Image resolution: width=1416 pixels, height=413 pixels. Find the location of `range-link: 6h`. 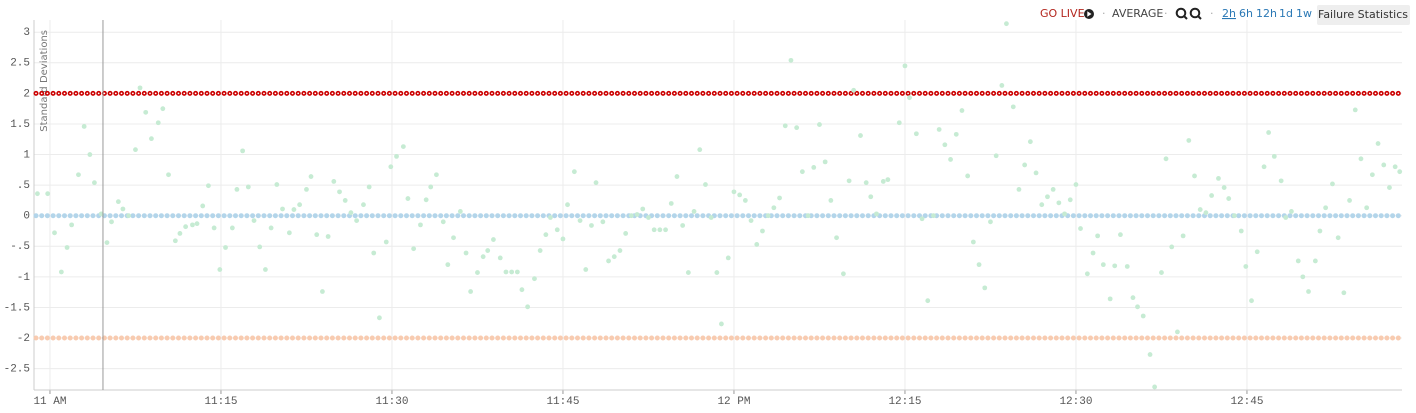

range-link: 6h is located at coordinates (1246, 13).